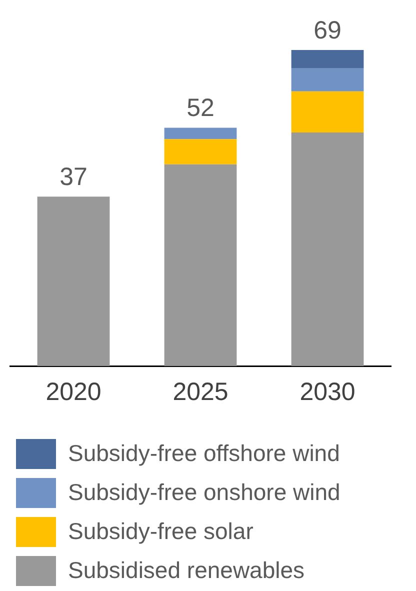  What do you see at coordinates (328, 392) in the screenshot?
I see `x-tick-label: 2030` at bounding box center [328, 392].